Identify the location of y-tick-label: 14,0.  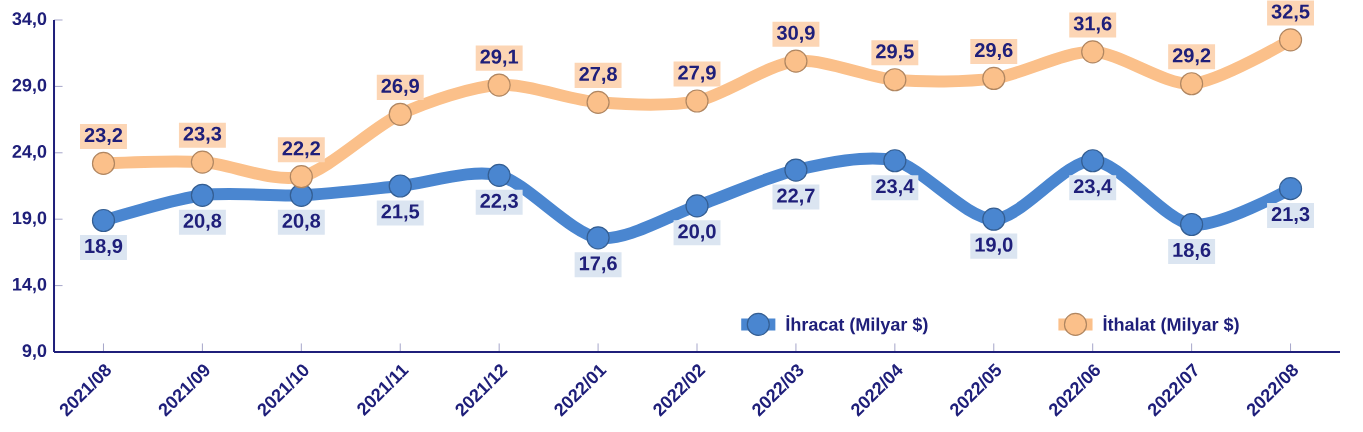
(30, 285).